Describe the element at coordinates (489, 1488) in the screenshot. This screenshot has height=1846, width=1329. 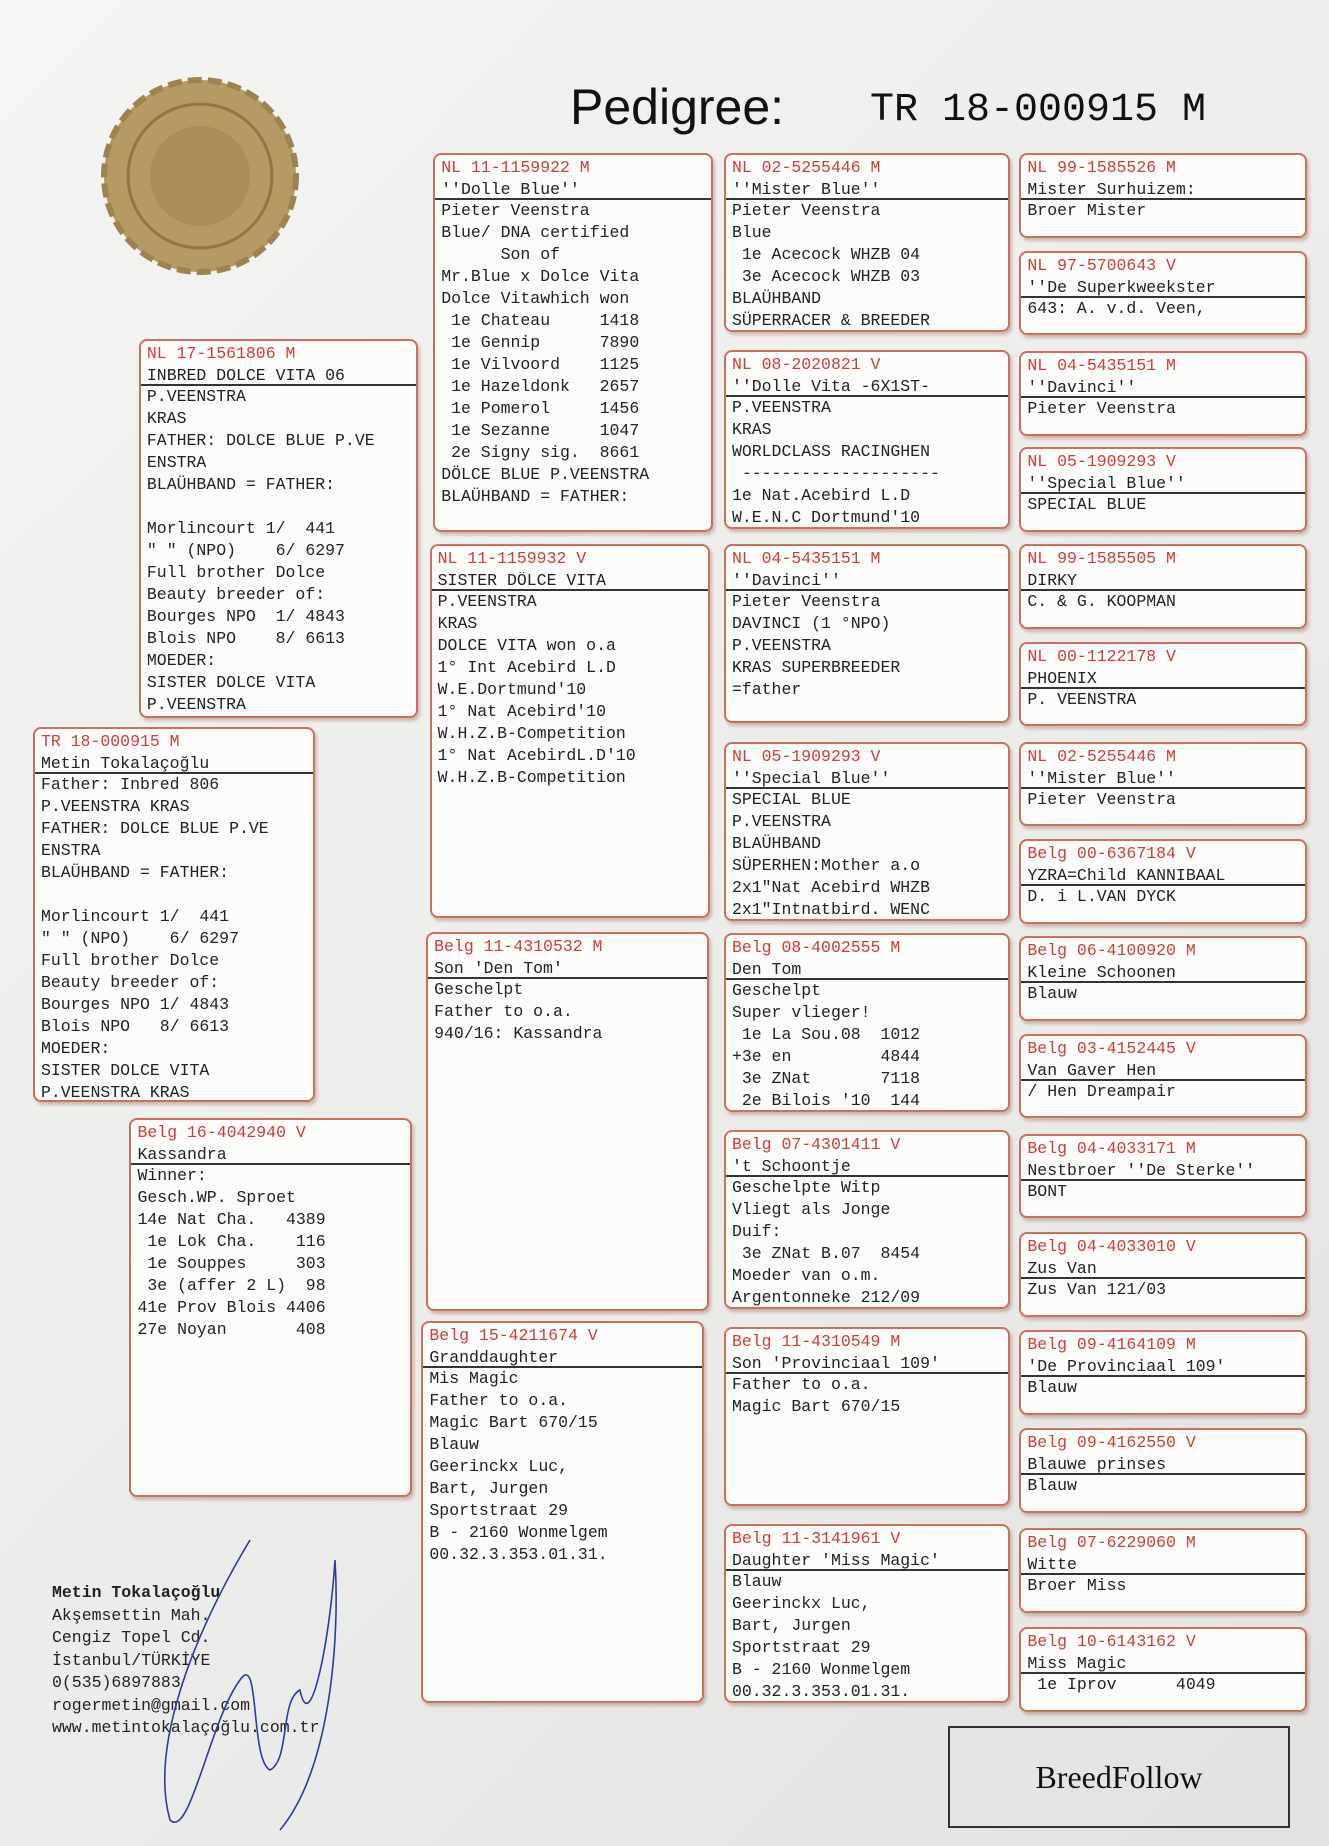
I see `box-line: Bart, Jurgen` at that location.